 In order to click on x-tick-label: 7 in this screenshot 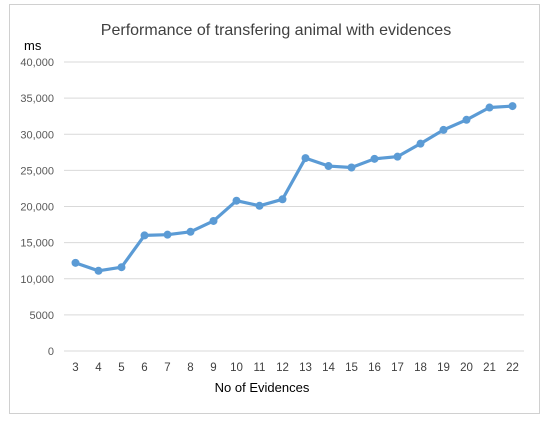, I will do `click(167, 368)`.